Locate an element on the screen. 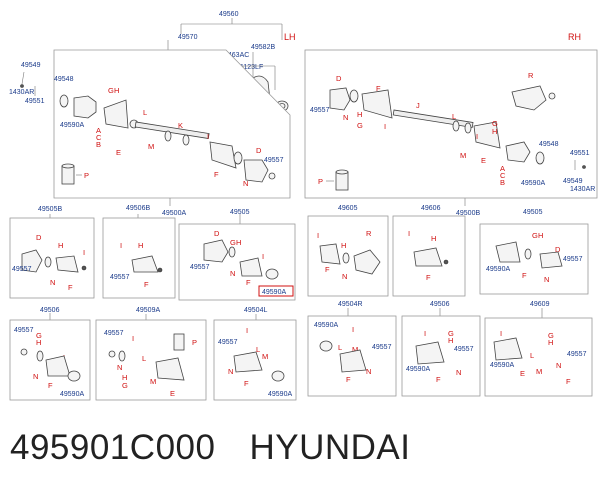 The height and width of the screenshot is (492, 600). kit-49500a-group: 49500A is located at coordinates (174, 213).